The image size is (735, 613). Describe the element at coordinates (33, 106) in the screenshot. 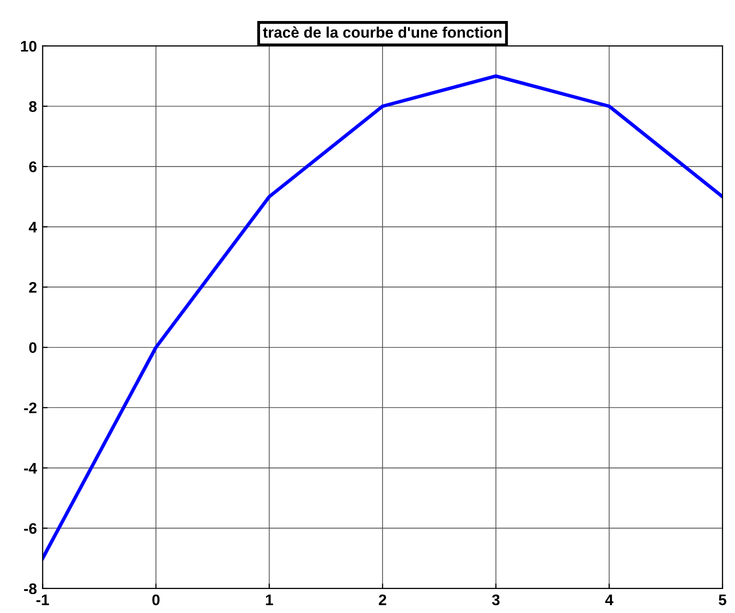

I see `y-tick-label: 8` at that location.